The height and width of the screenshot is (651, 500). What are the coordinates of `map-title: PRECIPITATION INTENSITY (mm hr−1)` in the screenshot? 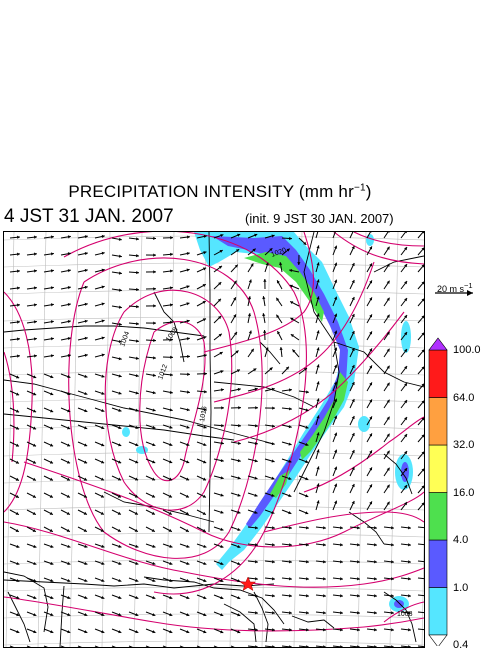 It's located at (220, 192).